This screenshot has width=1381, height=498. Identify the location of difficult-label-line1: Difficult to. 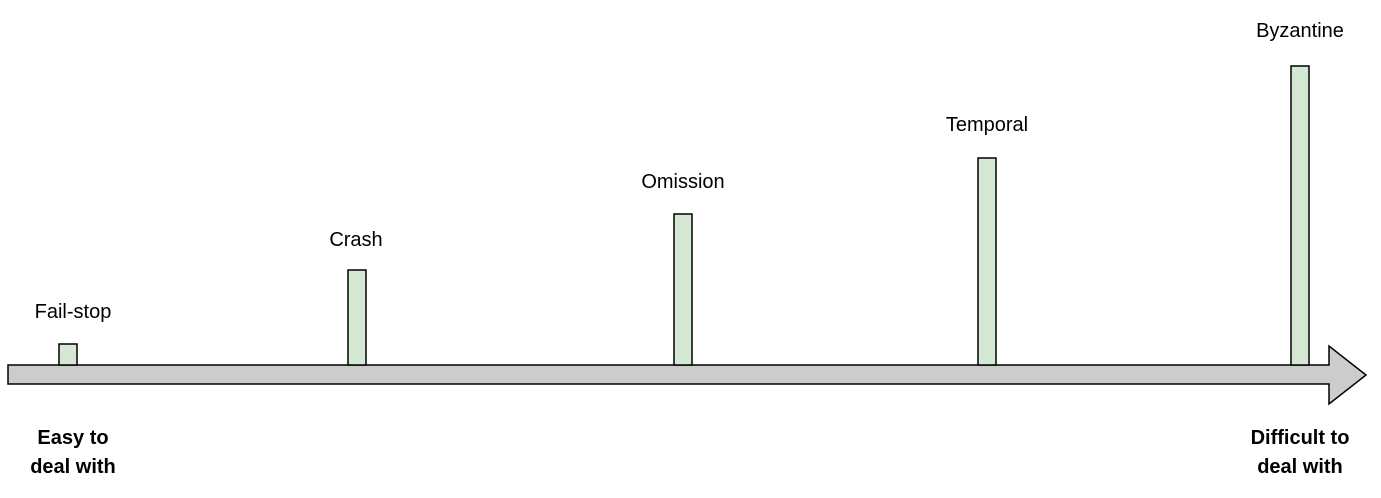
(1300, 438).